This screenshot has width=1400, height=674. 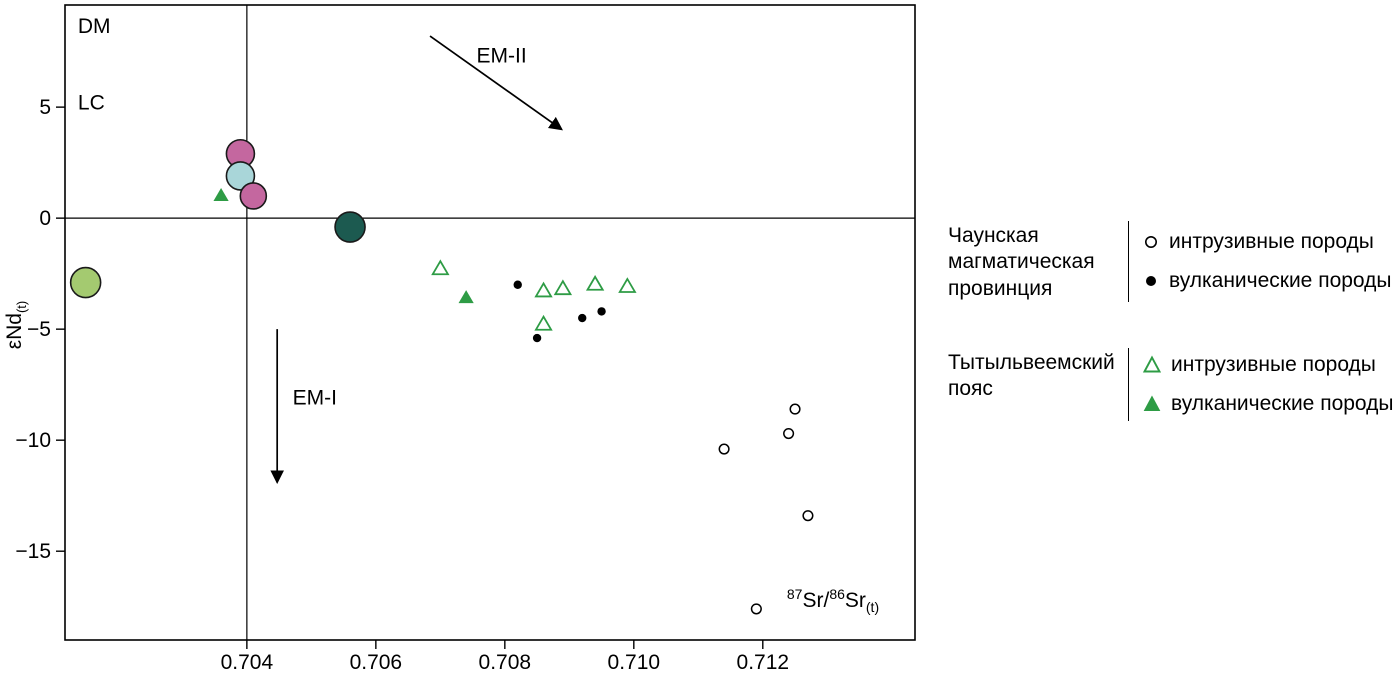 I want to click on x-tick-label: 0.704, so click(x=247, y=662).